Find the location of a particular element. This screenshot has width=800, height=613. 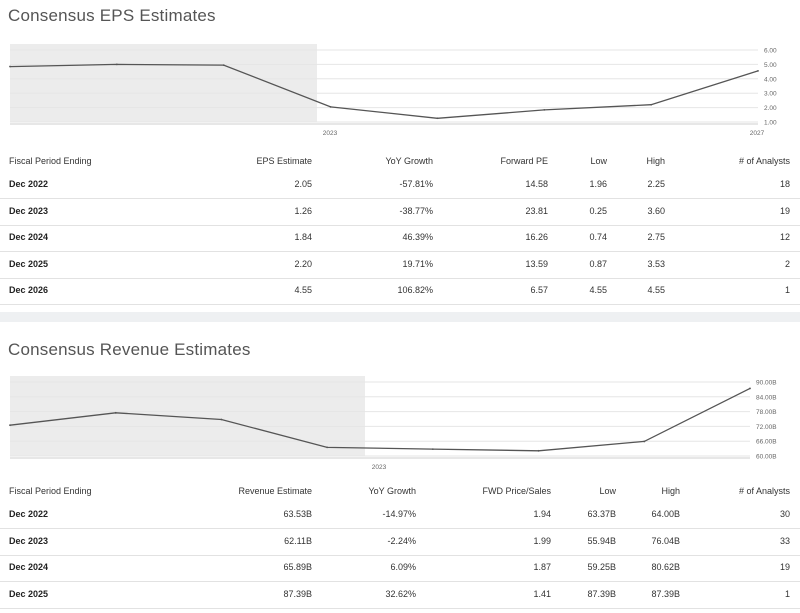

table-cell: -38.77% is located at coordinates (416, 210).